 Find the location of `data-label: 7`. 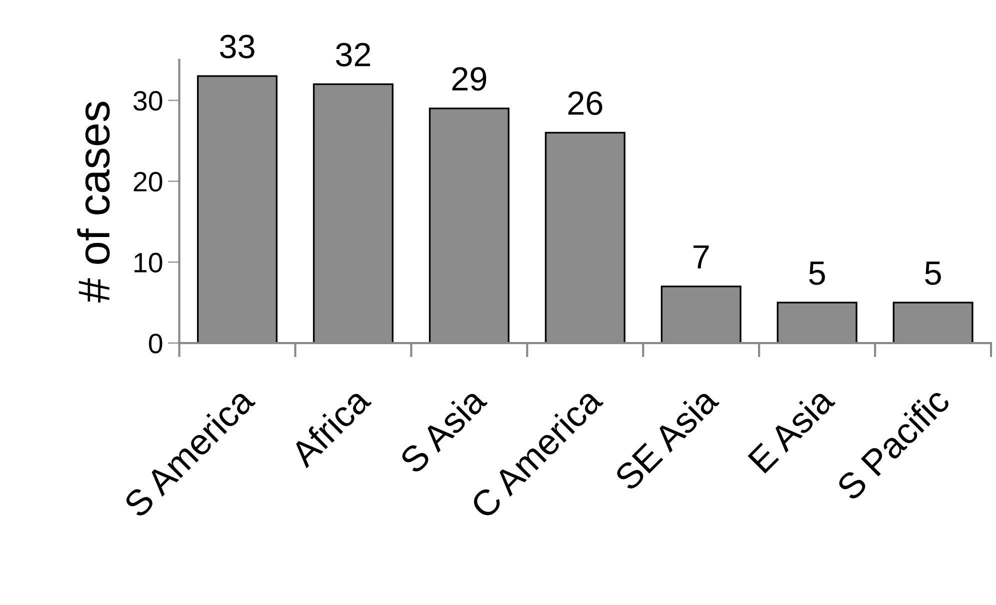

data-label: 7 is located at coordinates (701, 256).